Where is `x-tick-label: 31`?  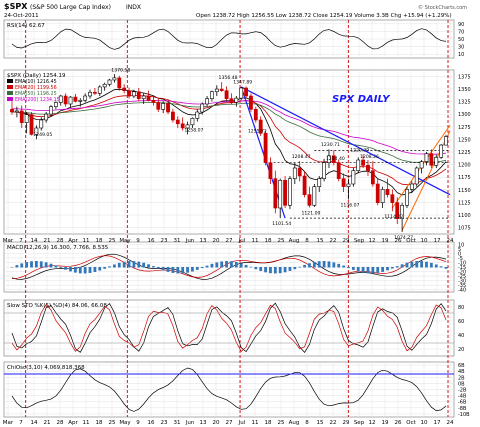 x-tick-label: 31 is located at coordinates (177, 241).